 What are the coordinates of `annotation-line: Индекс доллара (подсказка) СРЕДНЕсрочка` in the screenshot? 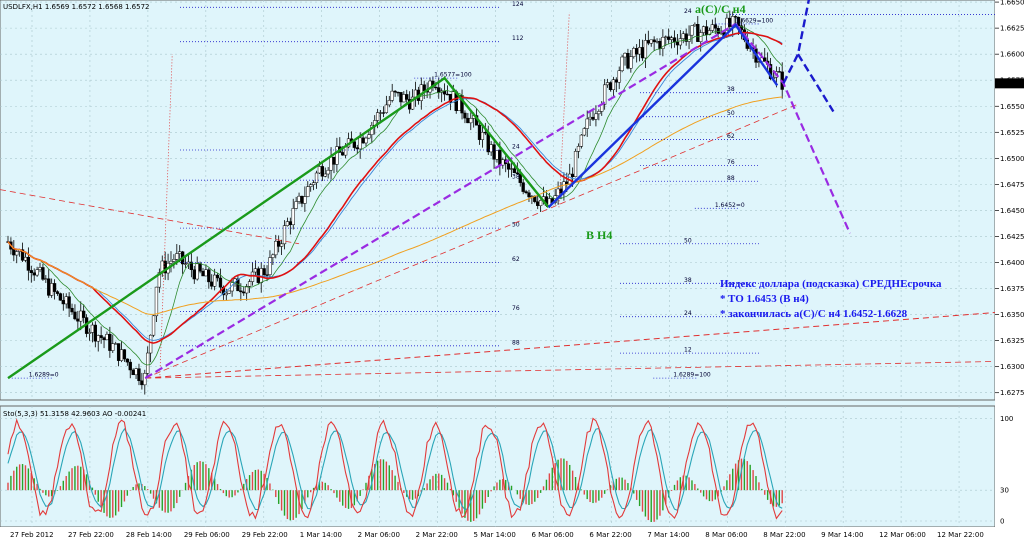 It's located at (831, 284).